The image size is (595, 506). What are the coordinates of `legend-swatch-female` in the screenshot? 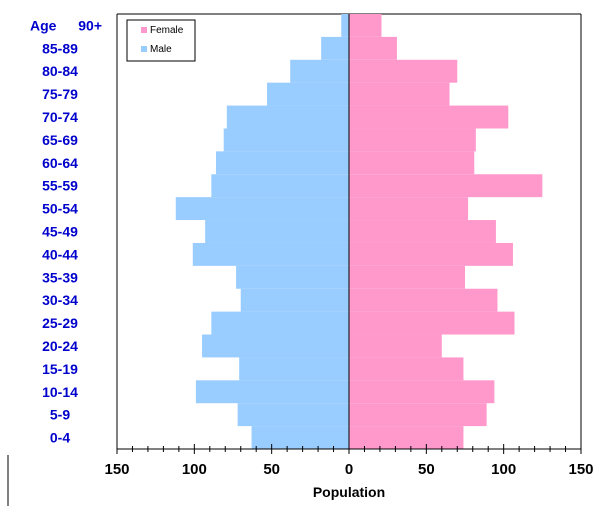 It's located at (144, 30).